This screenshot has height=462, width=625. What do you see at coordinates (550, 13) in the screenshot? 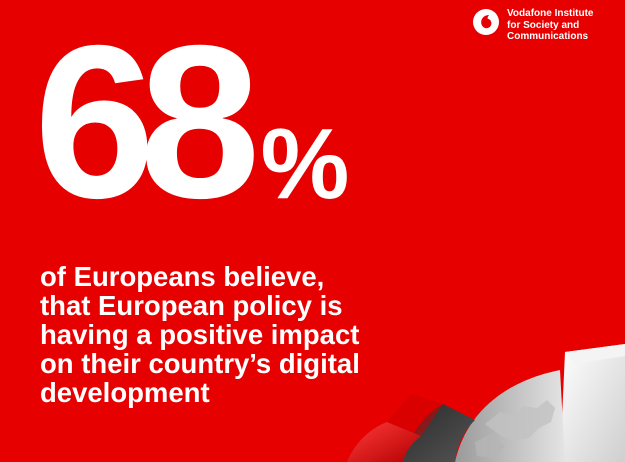
I see `brand-name-line: Vodafone Institute` at bounding box center [550, 13].